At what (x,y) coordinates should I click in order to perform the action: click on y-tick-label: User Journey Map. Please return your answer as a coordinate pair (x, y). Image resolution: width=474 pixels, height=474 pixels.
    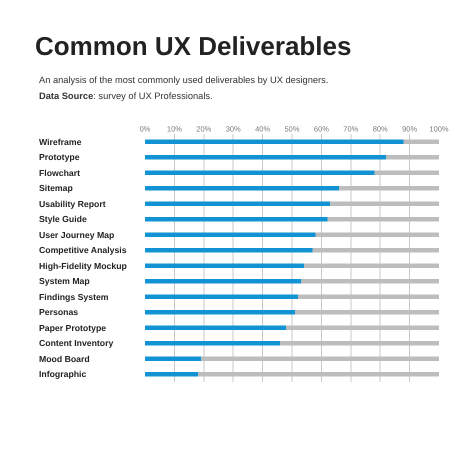
    Looking at the image, I should click on (76, 235).